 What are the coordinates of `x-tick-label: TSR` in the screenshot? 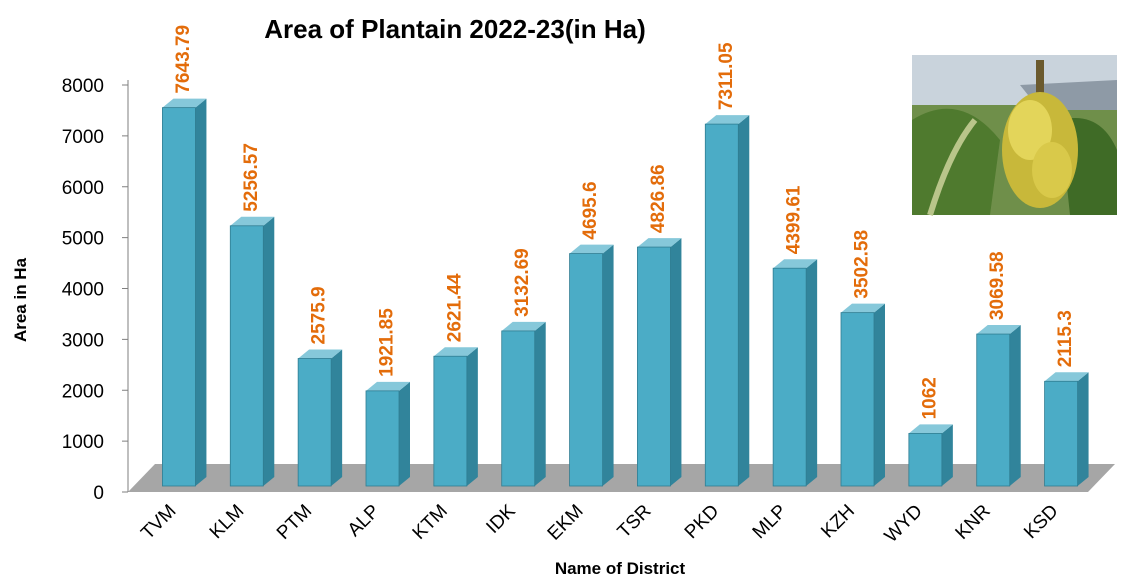 It's located at (635, 522).